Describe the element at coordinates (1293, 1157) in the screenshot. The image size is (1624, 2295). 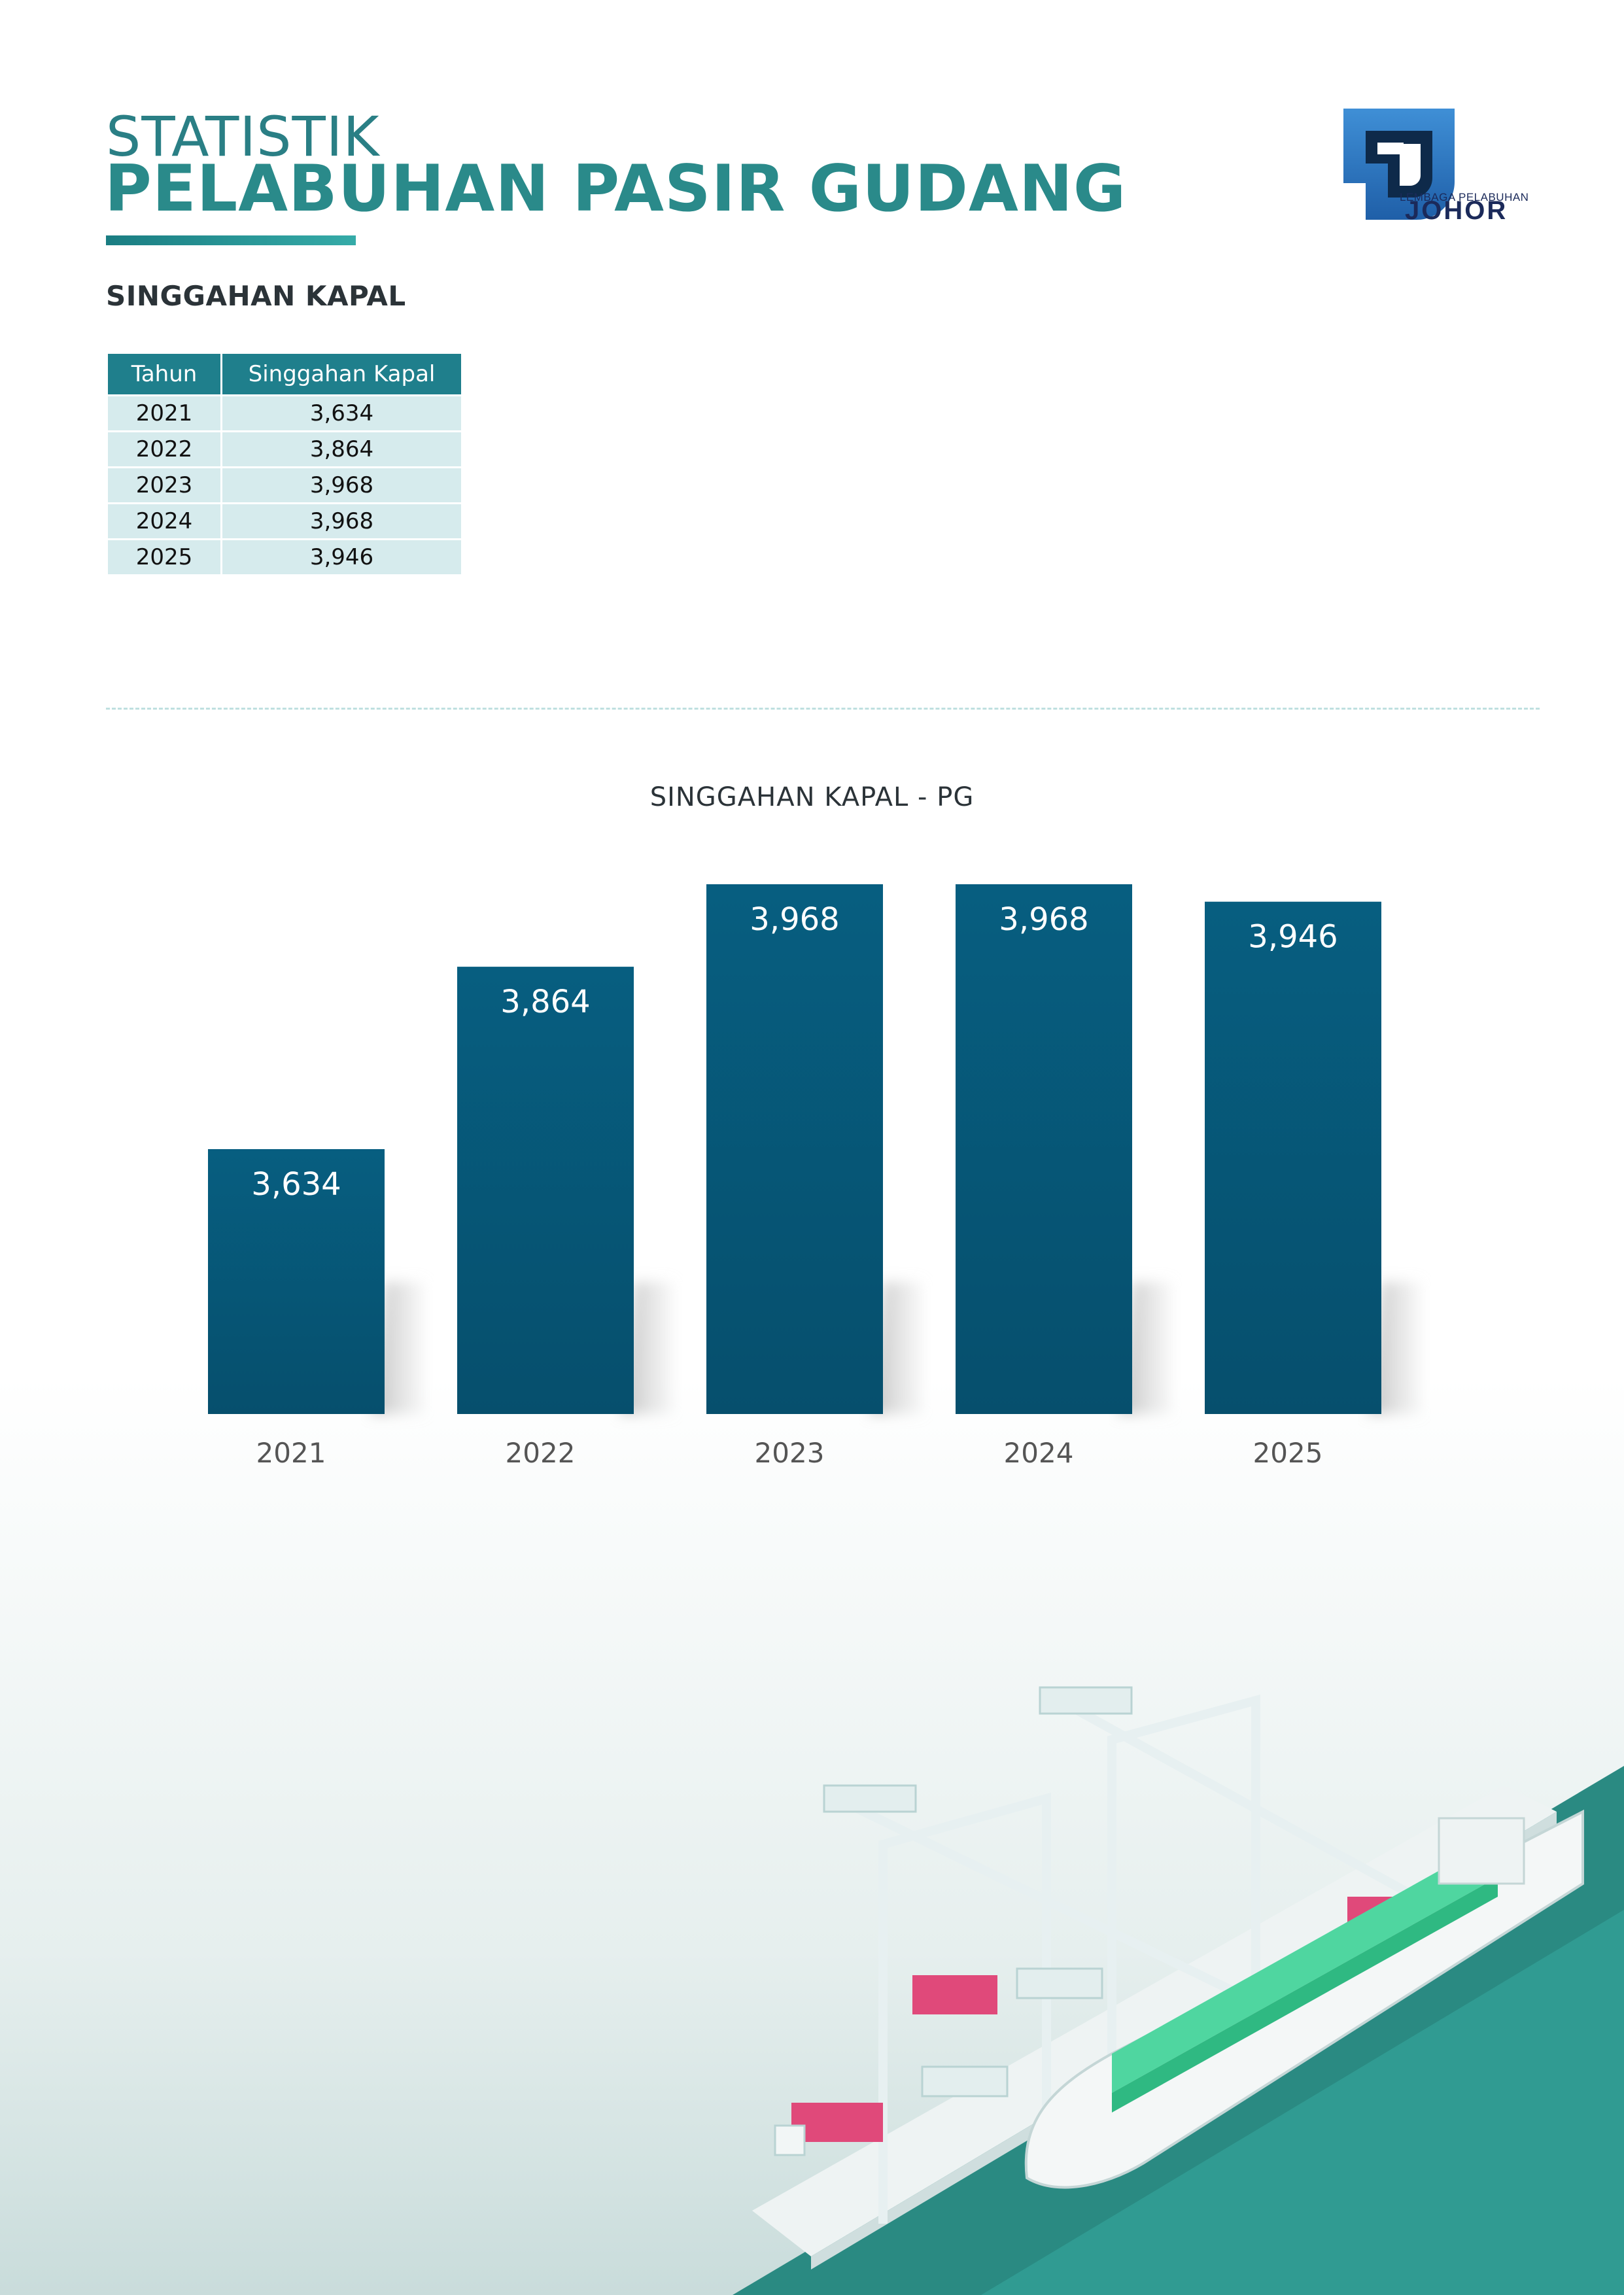
I see `bar-2025` at that location.